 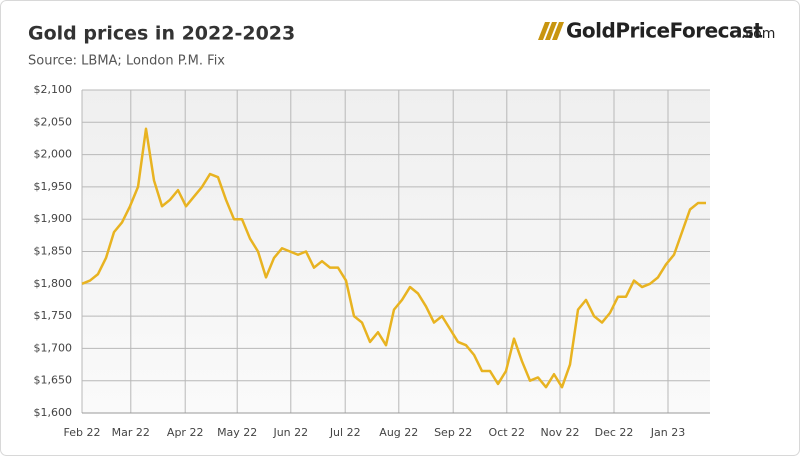 What do you see at coordinates (53, 347) in the screenshot?
I see `y-tick-label: $1,700` at bounding box center [53, 347].